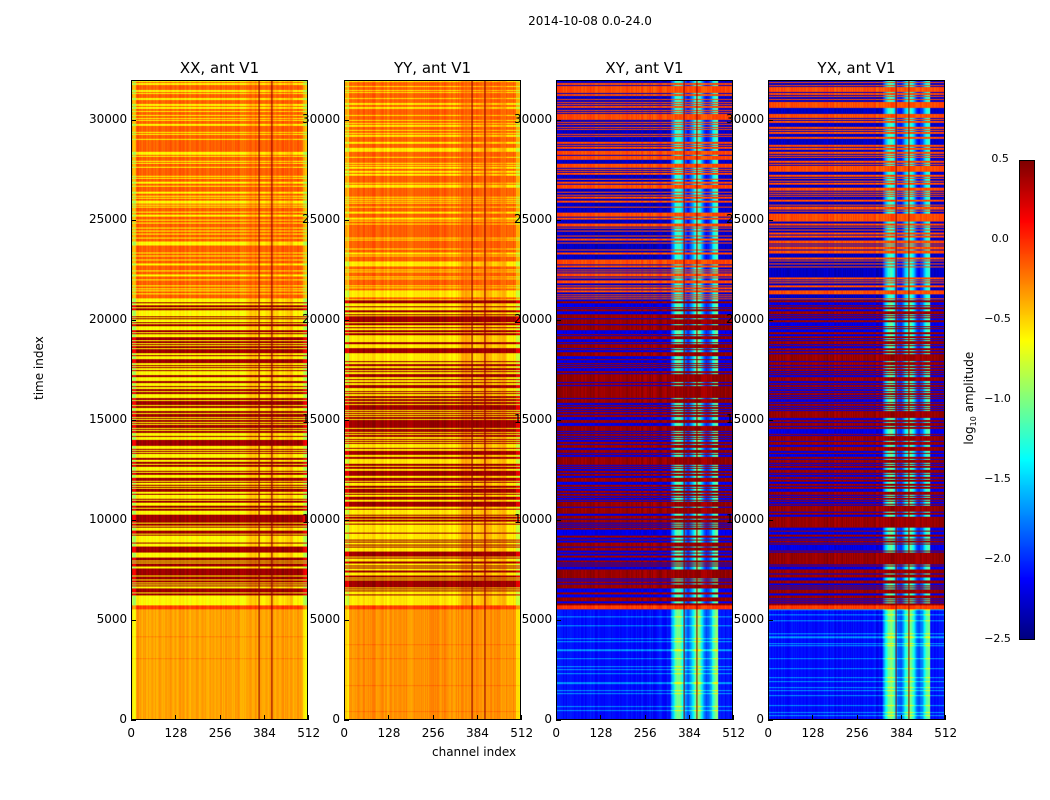 The image size is (1050, 800). I want to click on panel-title-yx: YX, ant V1, so click(856, 68).